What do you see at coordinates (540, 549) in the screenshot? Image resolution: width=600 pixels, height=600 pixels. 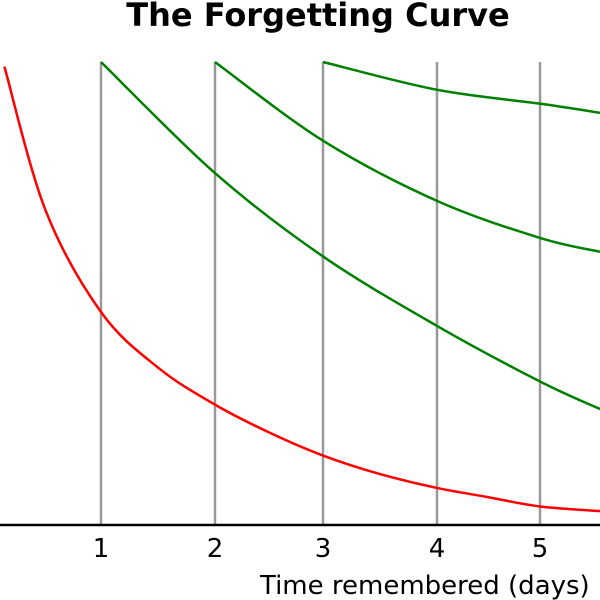 I see `x-tick-label: 5` at bounding box center [540, 549].